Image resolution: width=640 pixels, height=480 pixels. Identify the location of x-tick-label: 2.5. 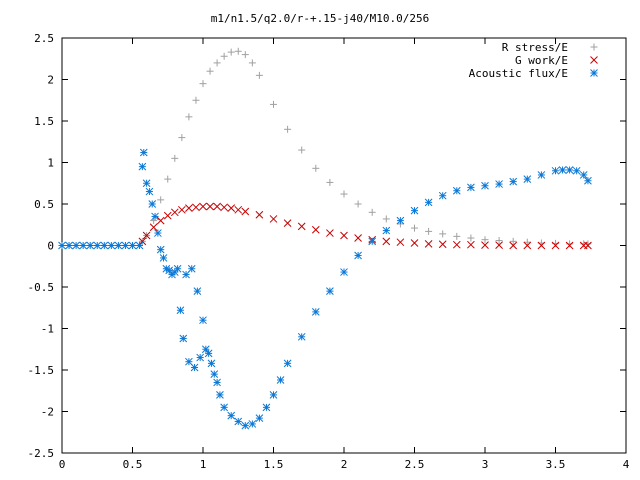
(415, 464).